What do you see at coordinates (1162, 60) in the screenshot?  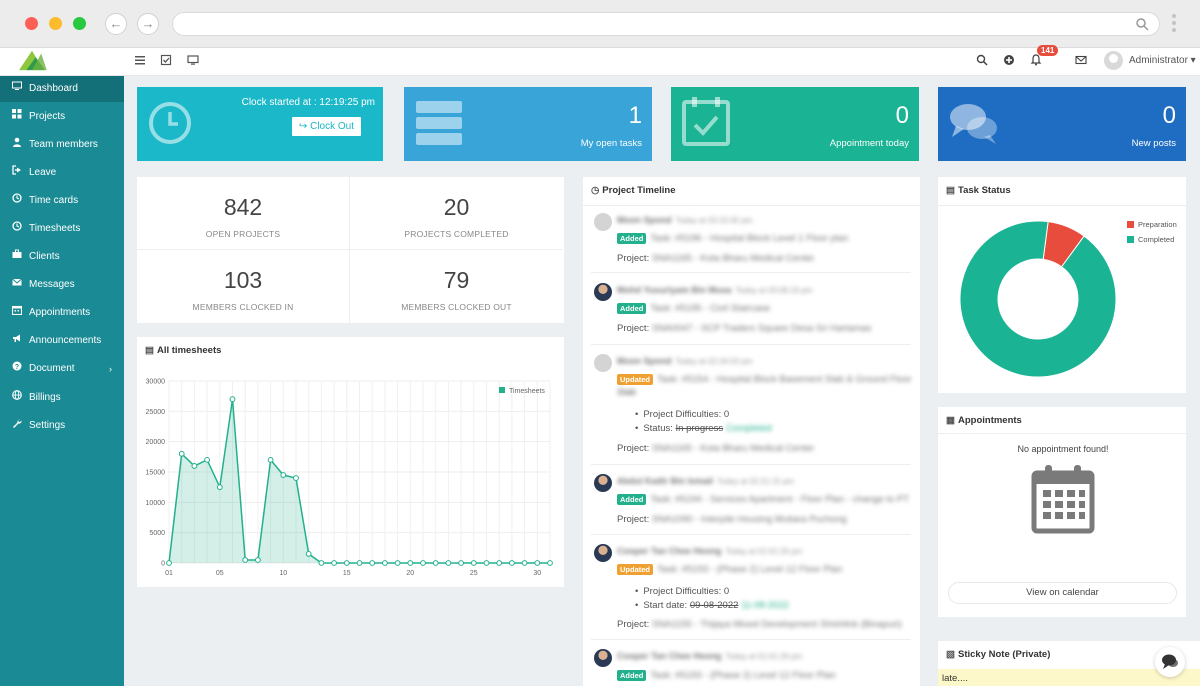 I see `user-menu: Administrator ▾` at bounding box center [1162, 60].